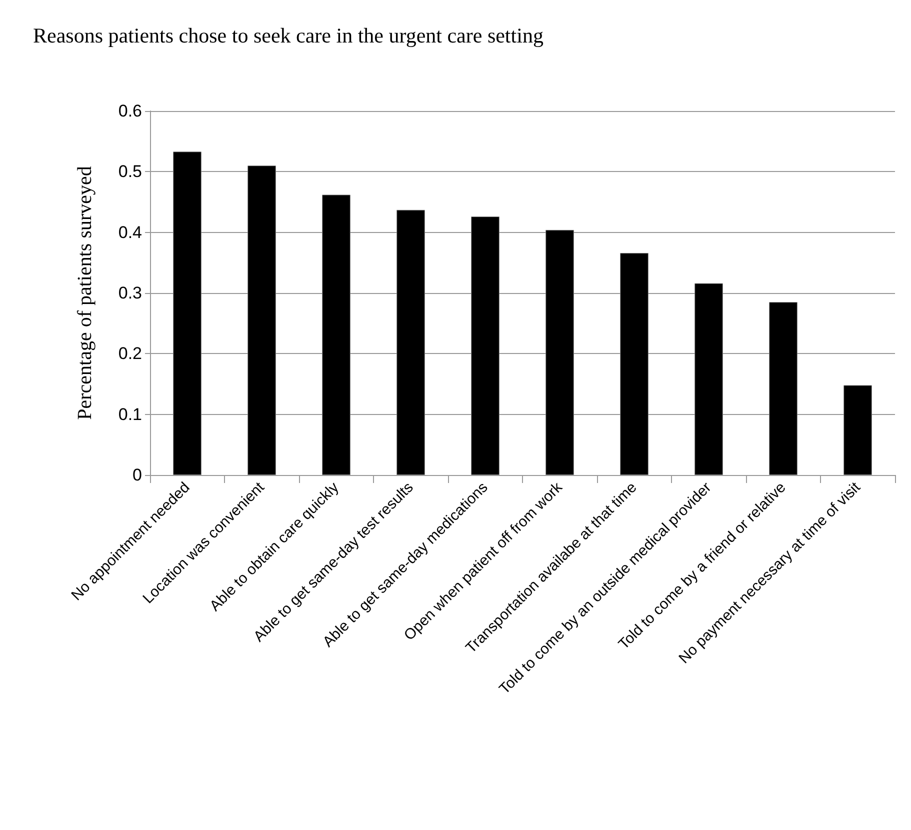 Image resolution: width=911 pixels, height=830 pixels. What do you see at coordinates (137, 475) in the screenshot?
I see `y-tick-label: 0` at bounding box center [137, 475].